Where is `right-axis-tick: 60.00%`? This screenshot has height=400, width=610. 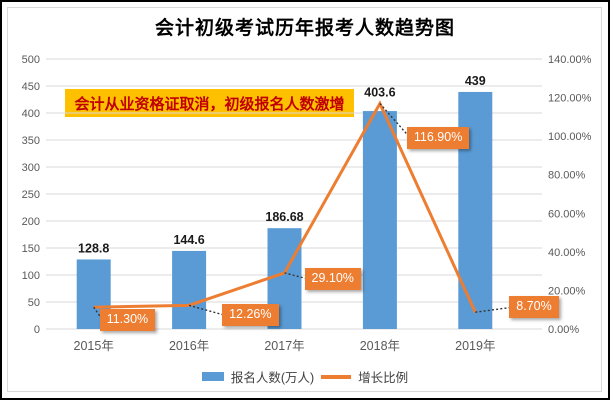 right-axis-tick: 60.00% is located at coordinates (567, 214).